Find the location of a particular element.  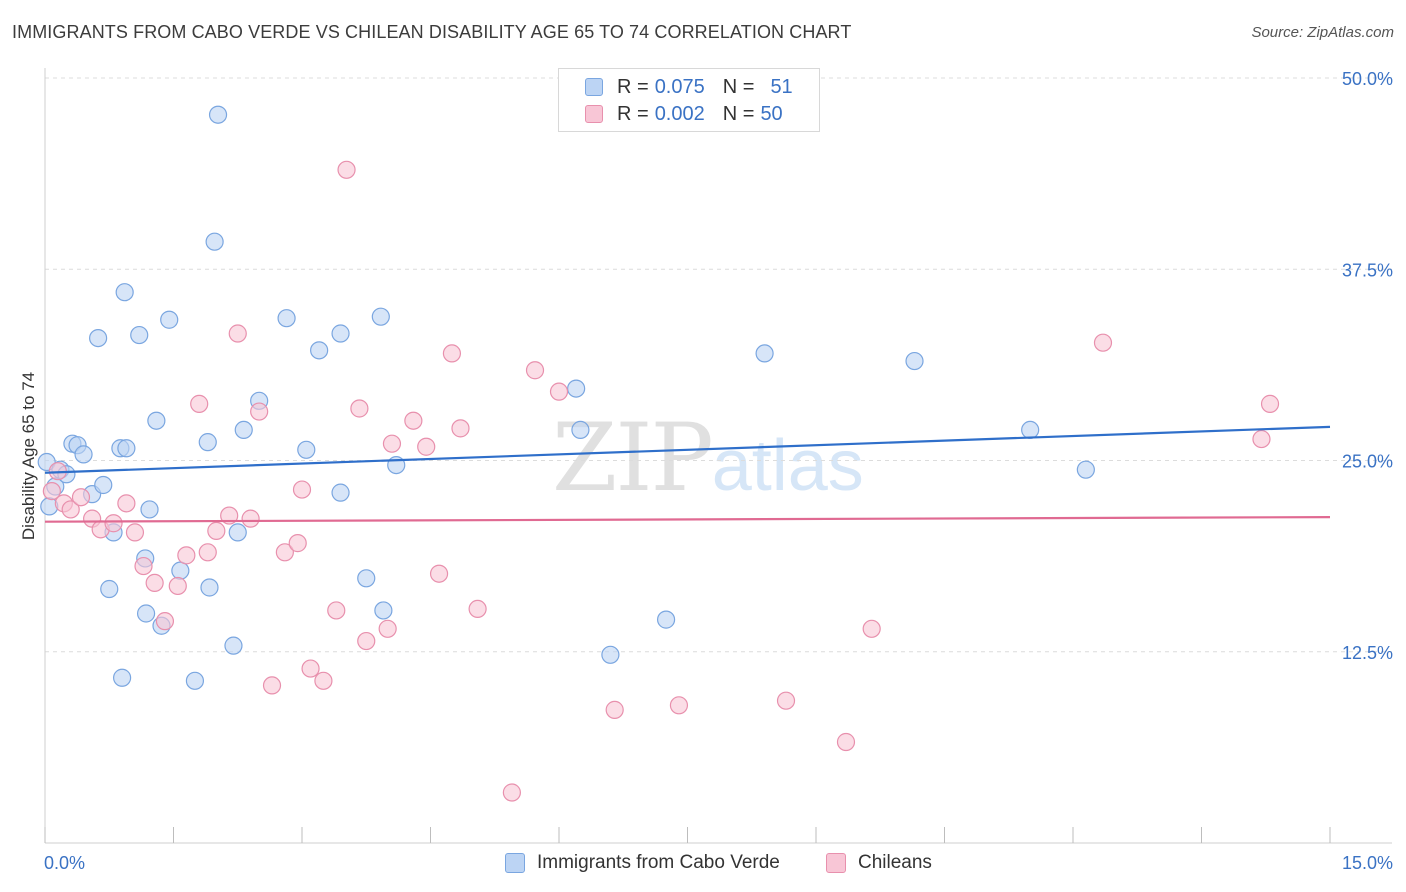

y-tick-label: 50.0% is located at coordinates (1367, 79).